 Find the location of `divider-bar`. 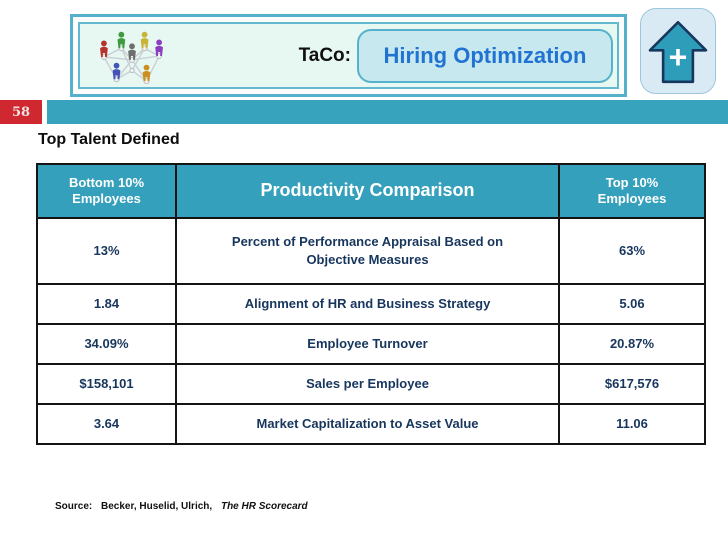

divider-bar is located at coordinates (387, 112).